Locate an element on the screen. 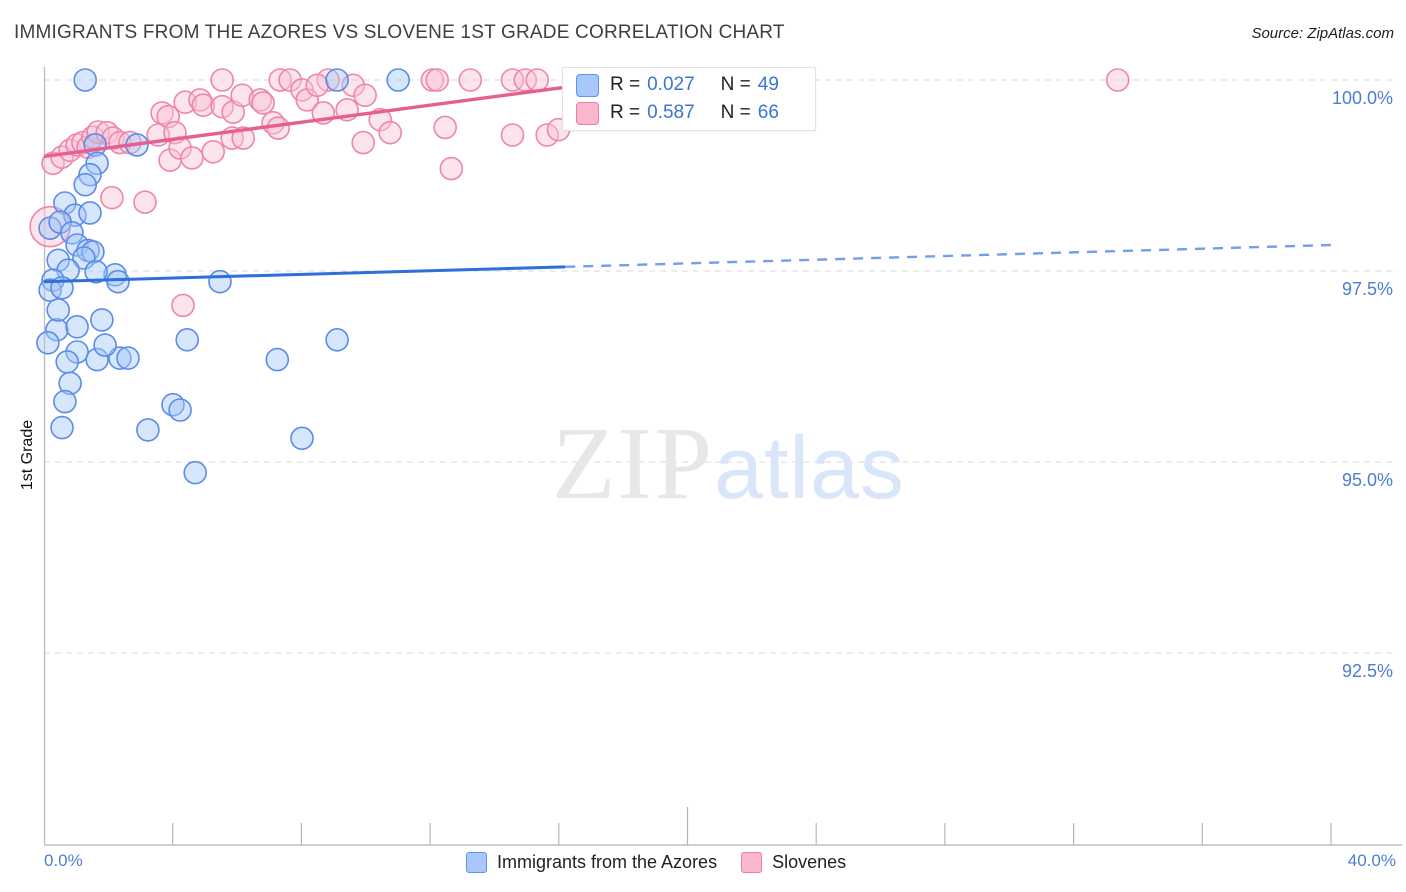  legend-item-label: Slovenes is located at coordinates (809, 862).